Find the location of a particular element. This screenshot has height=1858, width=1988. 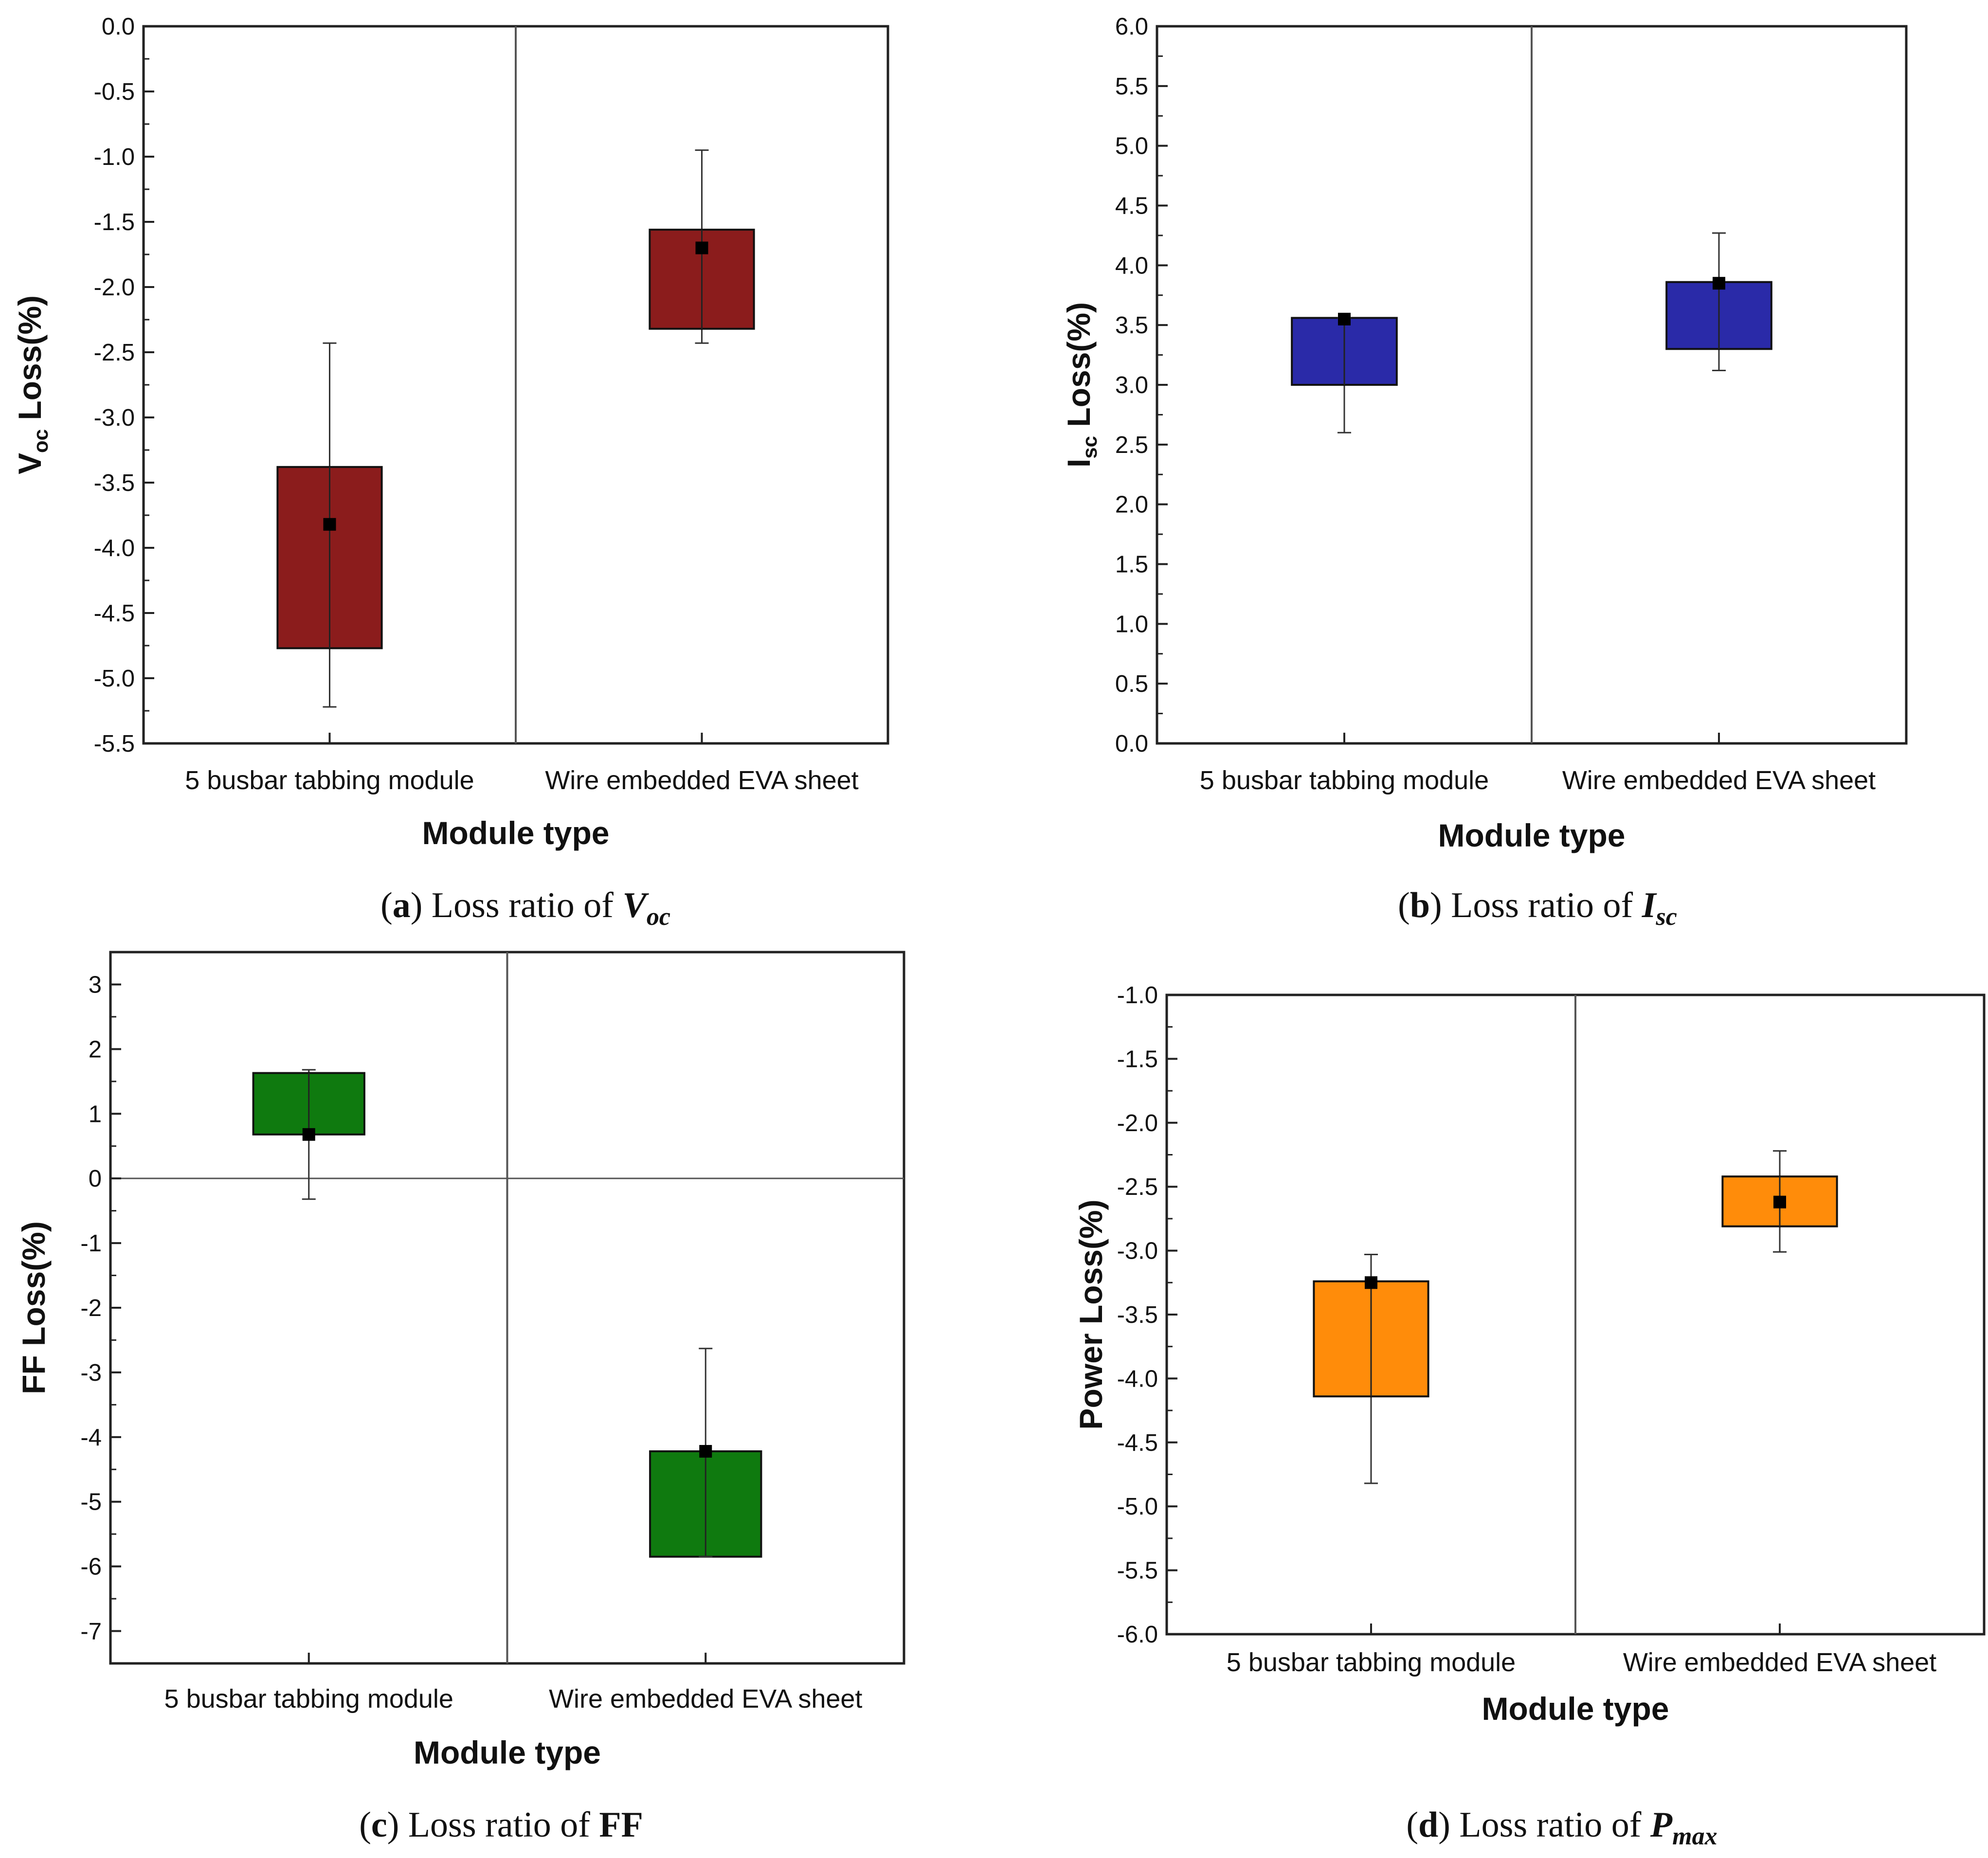

y-tick-label: 6.0 is located at coordinates (1131, 27).